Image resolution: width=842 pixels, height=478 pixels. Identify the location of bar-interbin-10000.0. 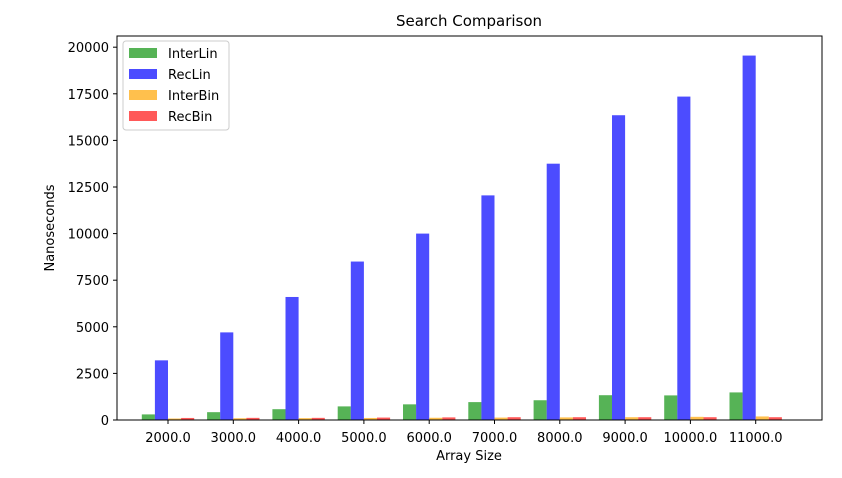
(697, 418).